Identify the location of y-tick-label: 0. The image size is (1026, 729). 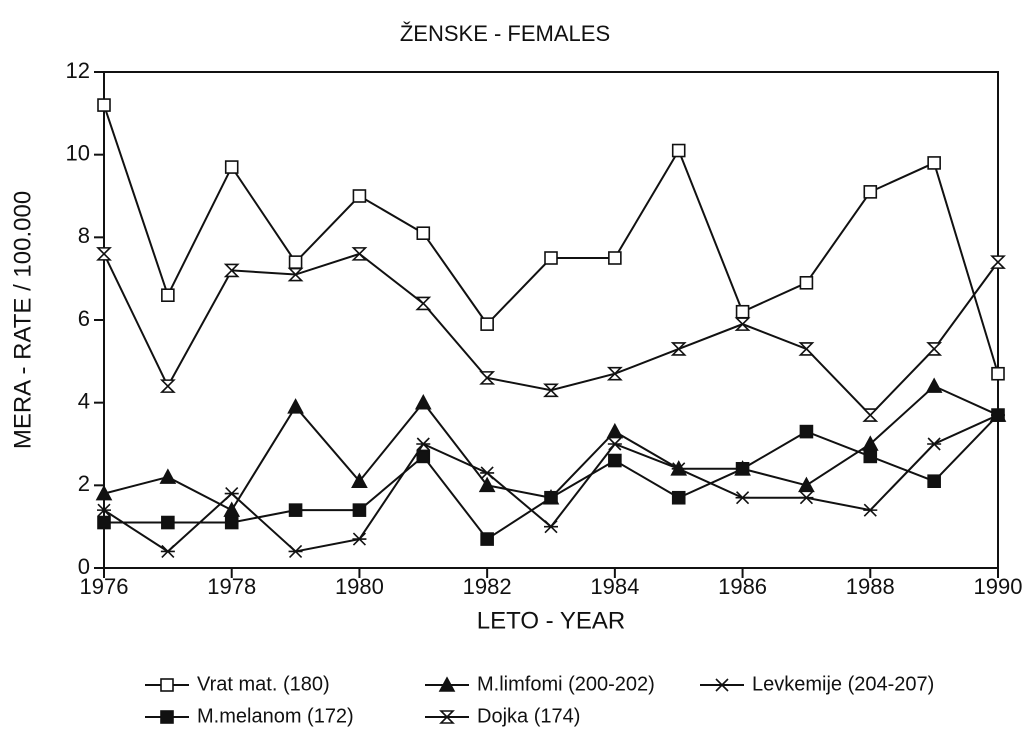
(84, 566).